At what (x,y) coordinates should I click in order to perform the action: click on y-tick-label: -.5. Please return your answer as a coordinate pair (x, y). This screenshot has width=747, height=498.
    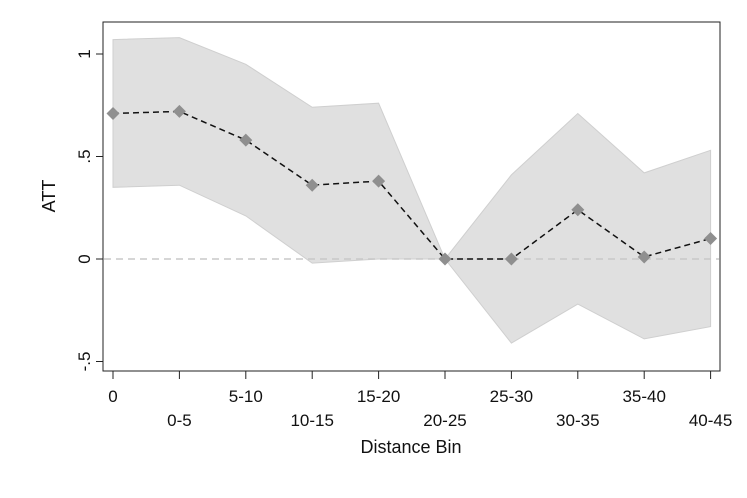
    Looking at the image, I should click on (84, 362).